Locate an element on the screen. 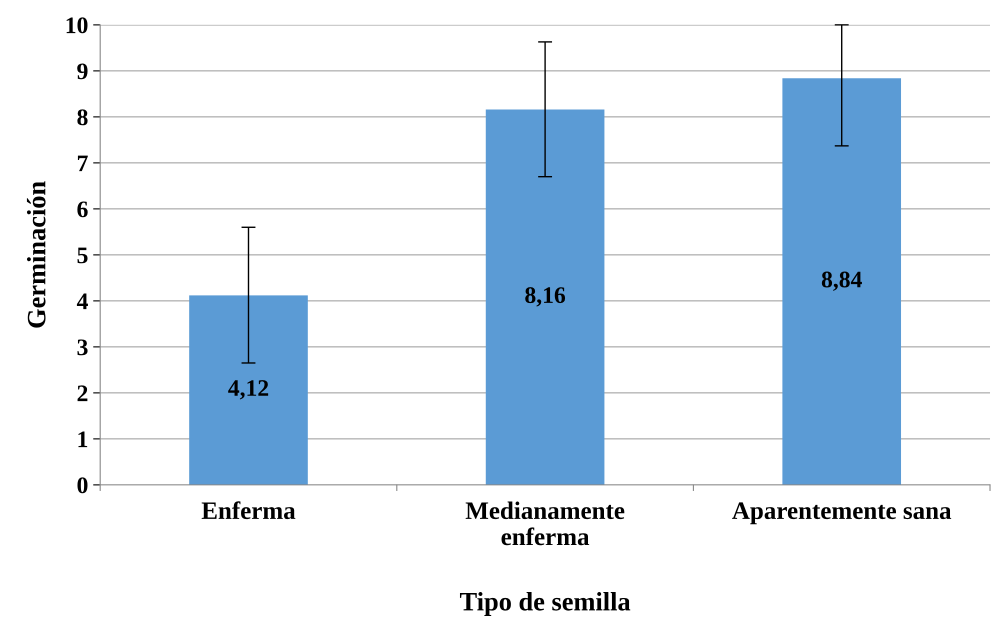 The image size is (992, 638). data-label: 4,12 is located at coordinates (248, 390).